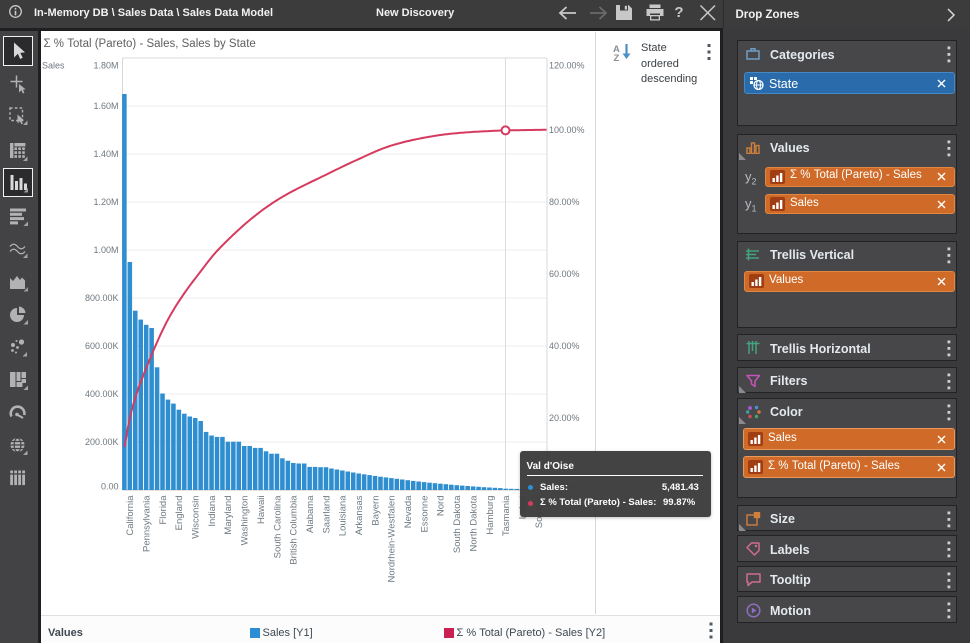 The height and width of the screenshot is (643, 970). I want to click on svg-text: Z, so click(617, 58).